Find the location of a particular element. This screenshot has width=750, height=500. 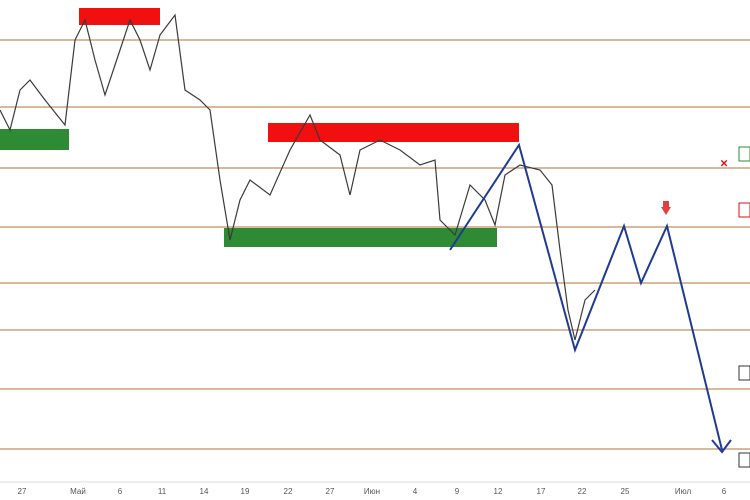

x-tick-label: 17 is located at coordinates (541, 491).